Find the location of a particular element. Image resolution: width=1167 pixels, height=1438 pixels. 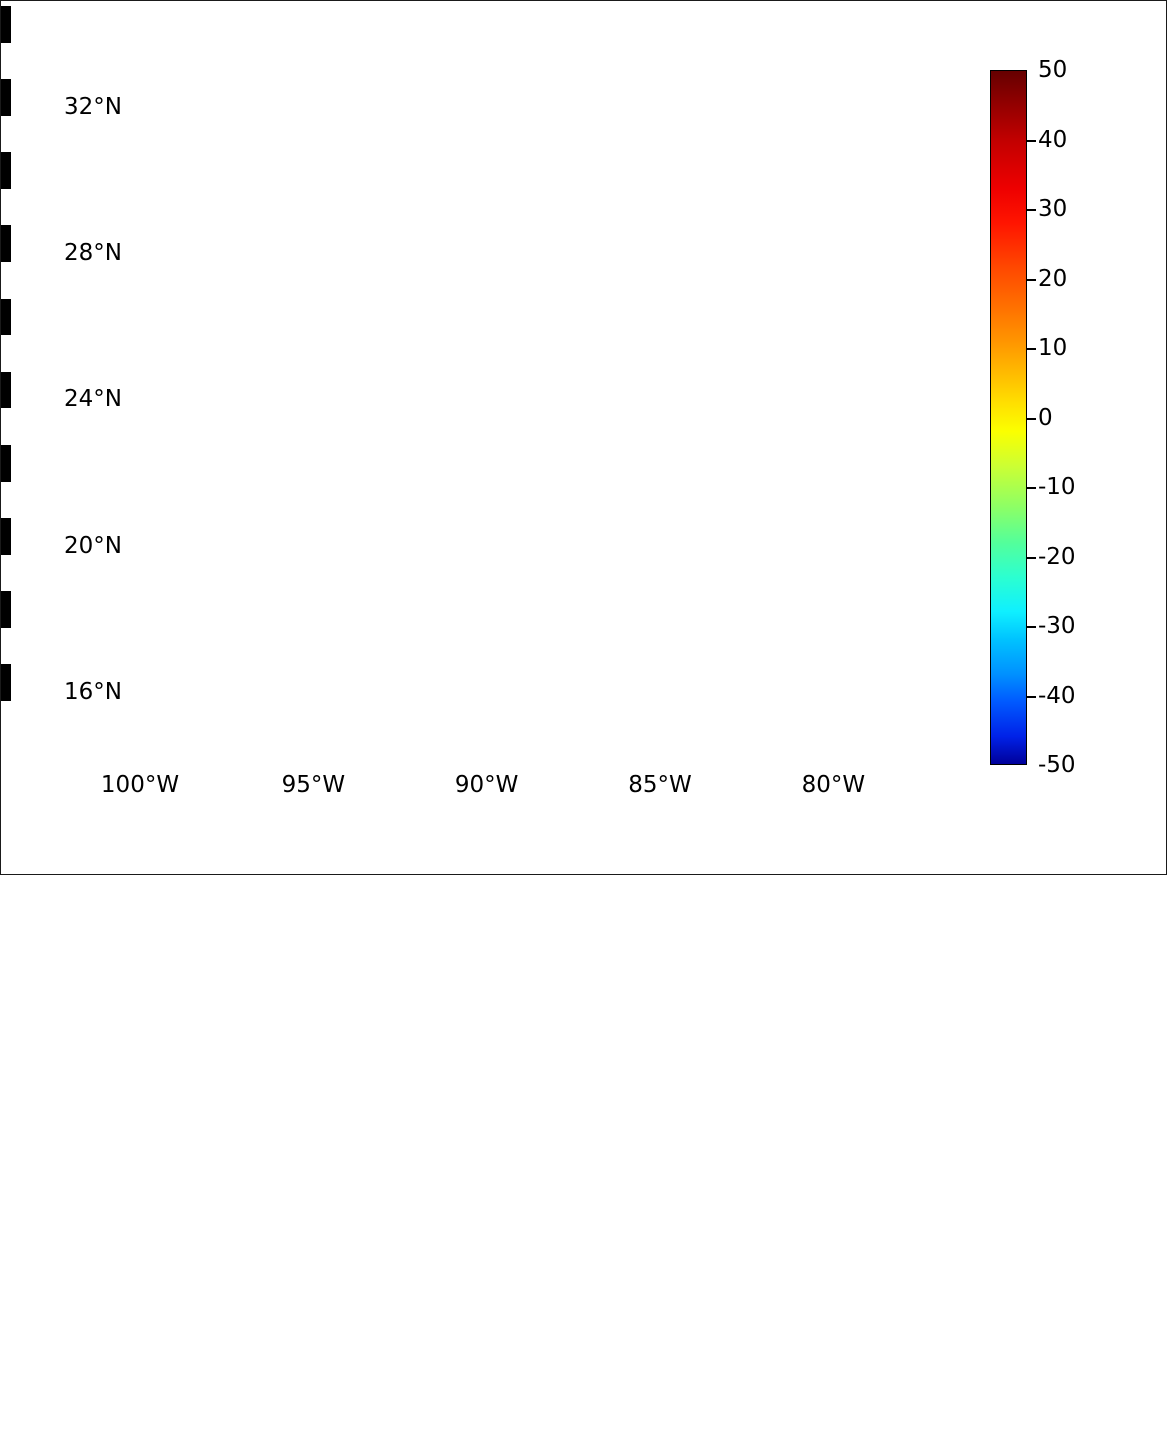

y-tick-label-2: 24°N is located at coordinates (93, 399).